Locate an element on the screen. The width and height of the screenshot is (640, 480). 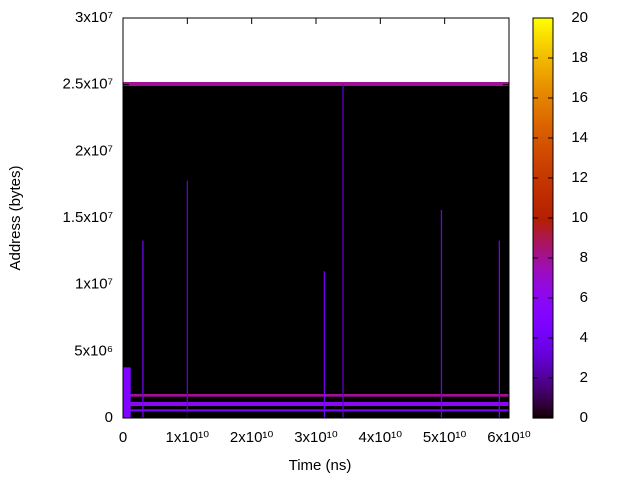
x-tick-label: 5x10¹⁰ is located at coordinates (445, 437).